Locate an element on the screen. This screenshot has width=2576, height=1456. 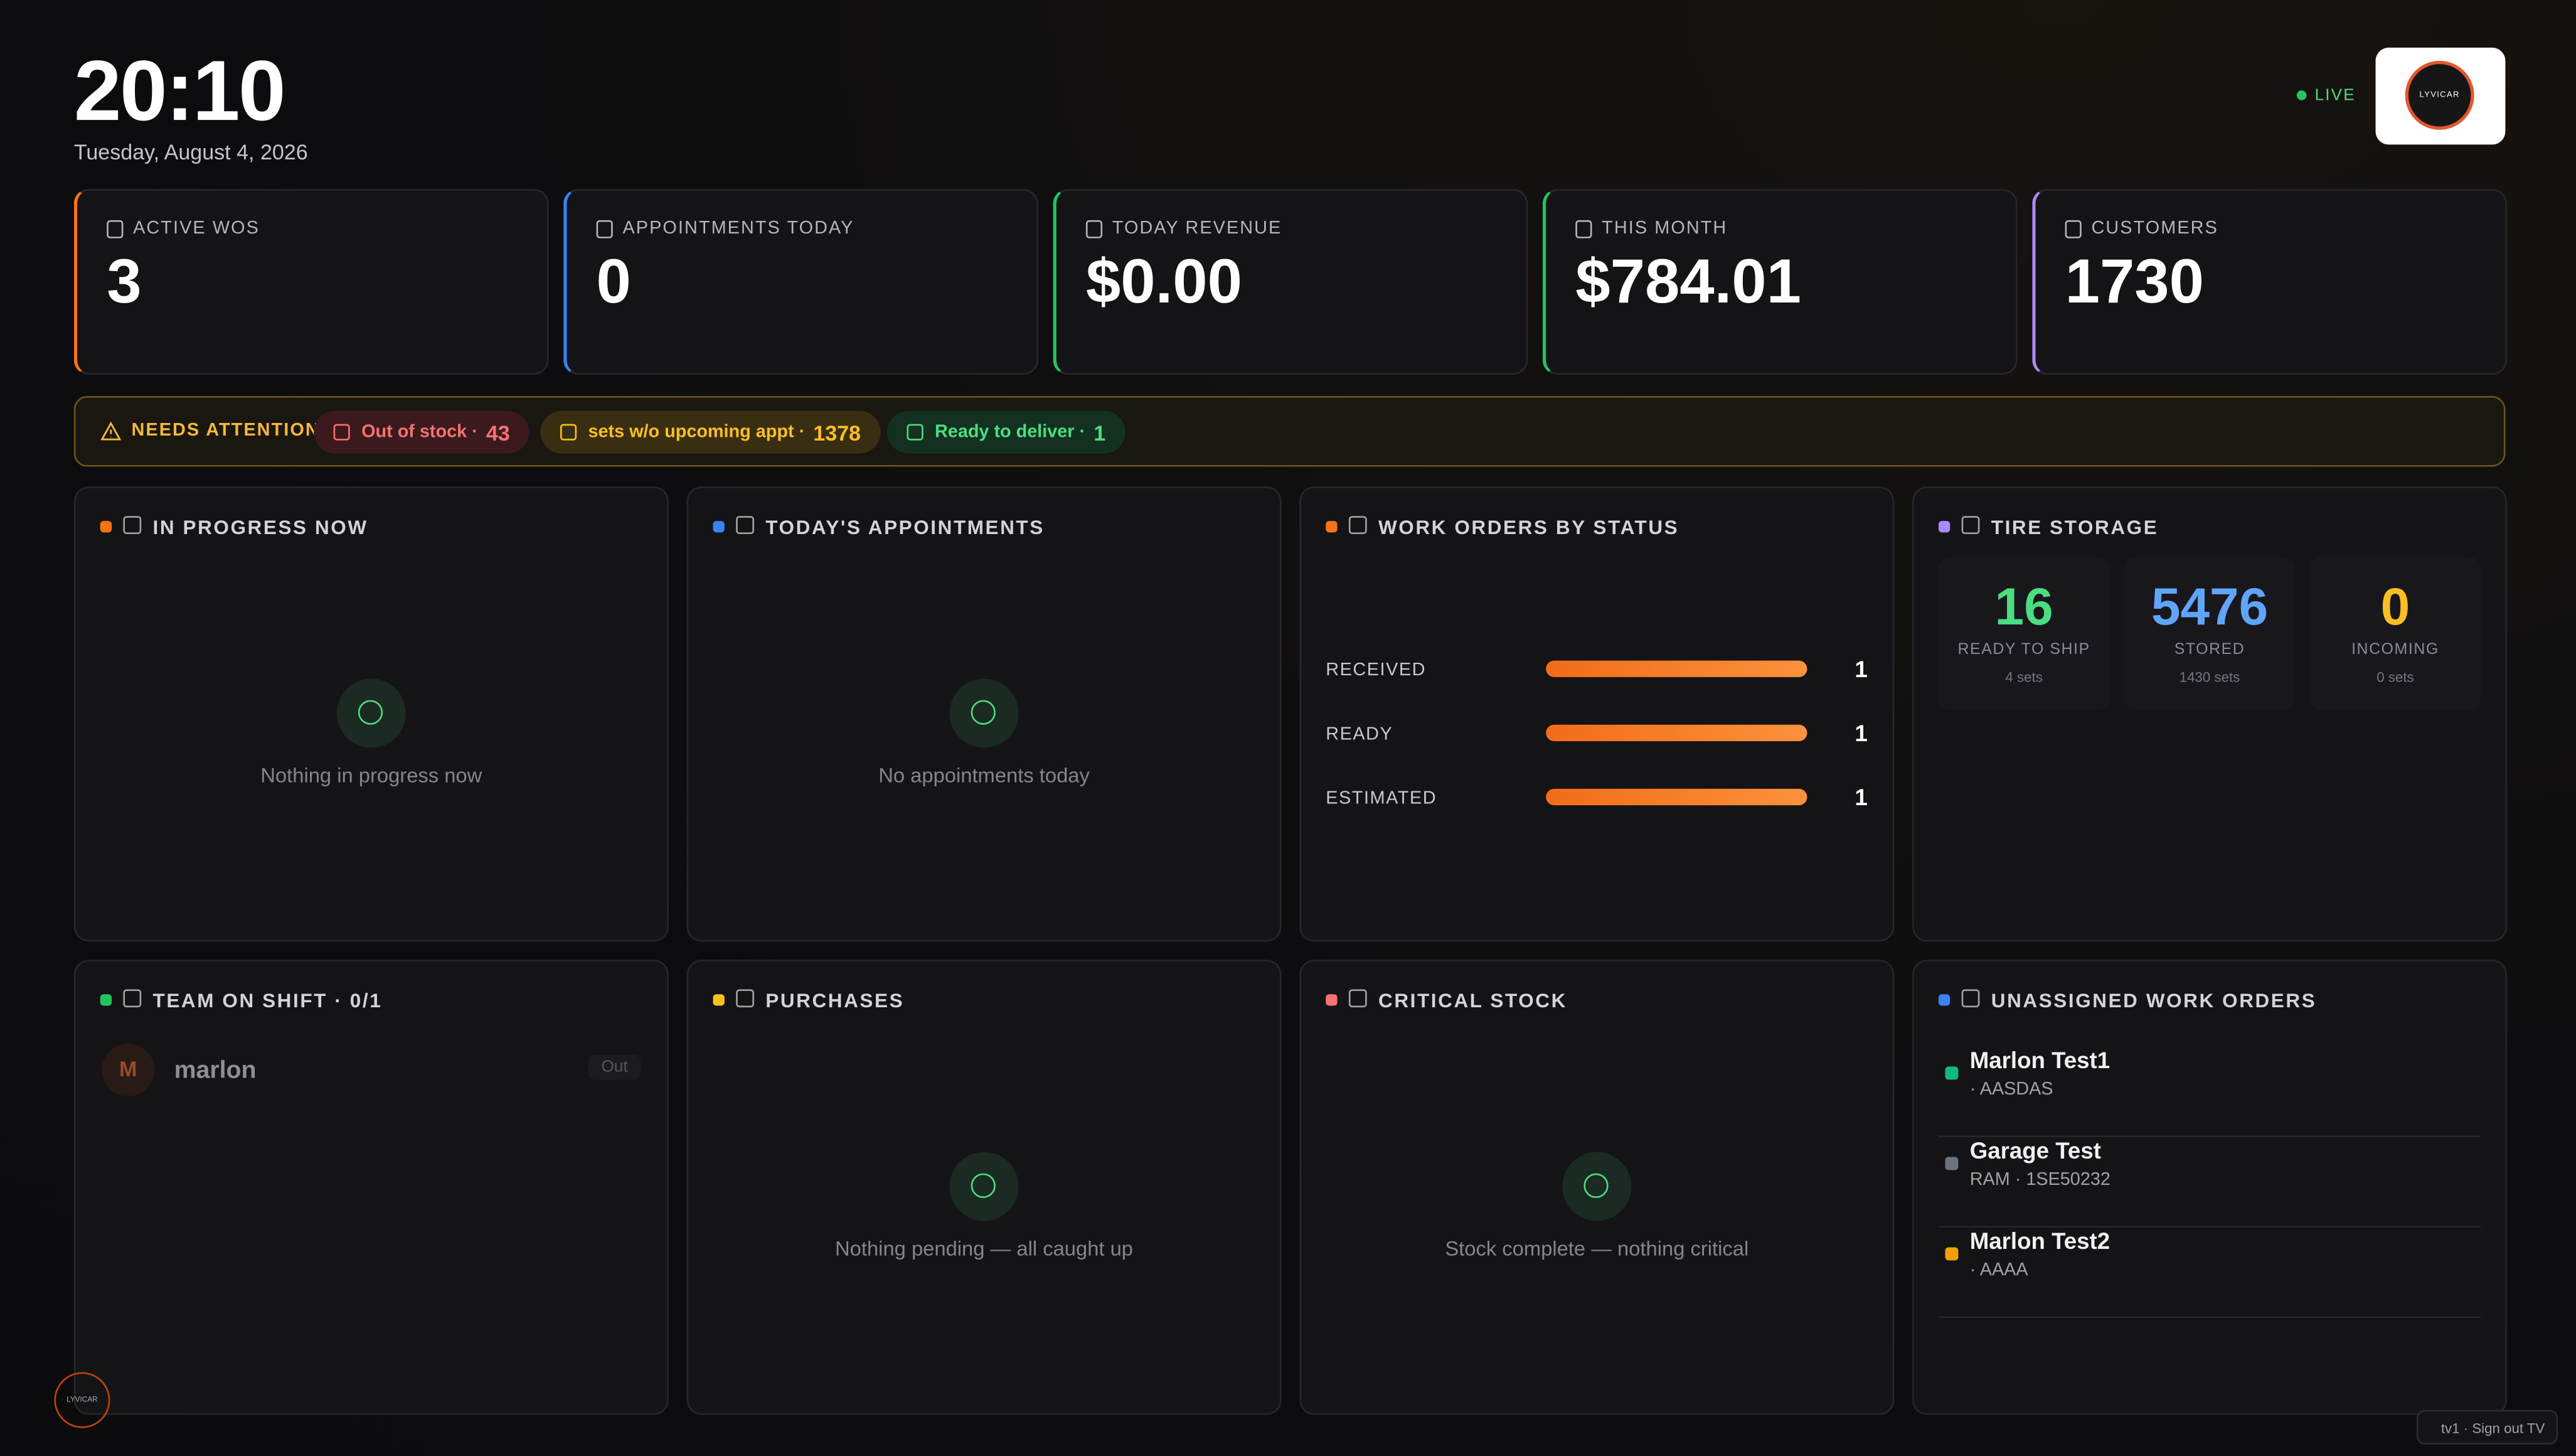
attention-chip: Out of stock · 43 is located at coordinates (422, 432).